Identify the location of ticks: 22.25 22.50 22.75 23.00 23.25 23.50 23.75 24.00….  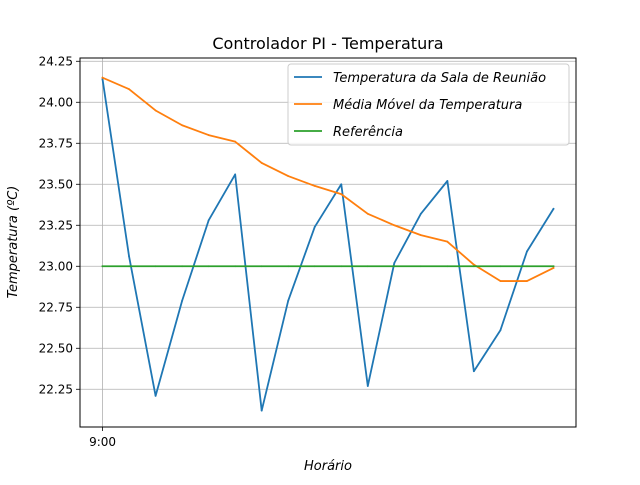
(77, 251).